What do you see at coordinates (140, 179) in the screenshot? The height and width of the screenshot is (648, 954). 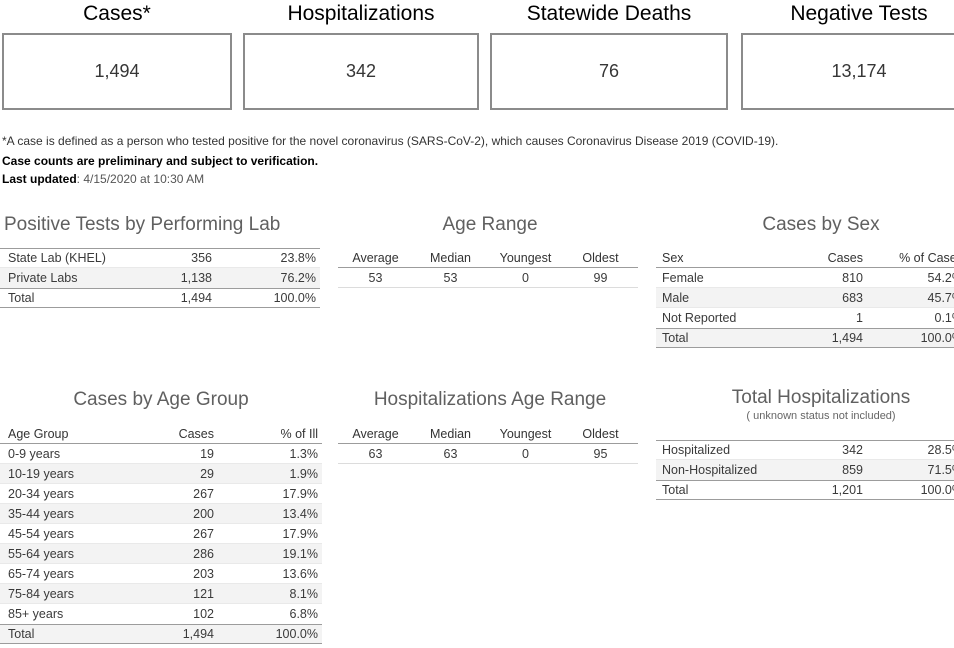 I see `last-updated-value: : 4/15/2020 at 10:30 AM` at bounding box center [140, 179].